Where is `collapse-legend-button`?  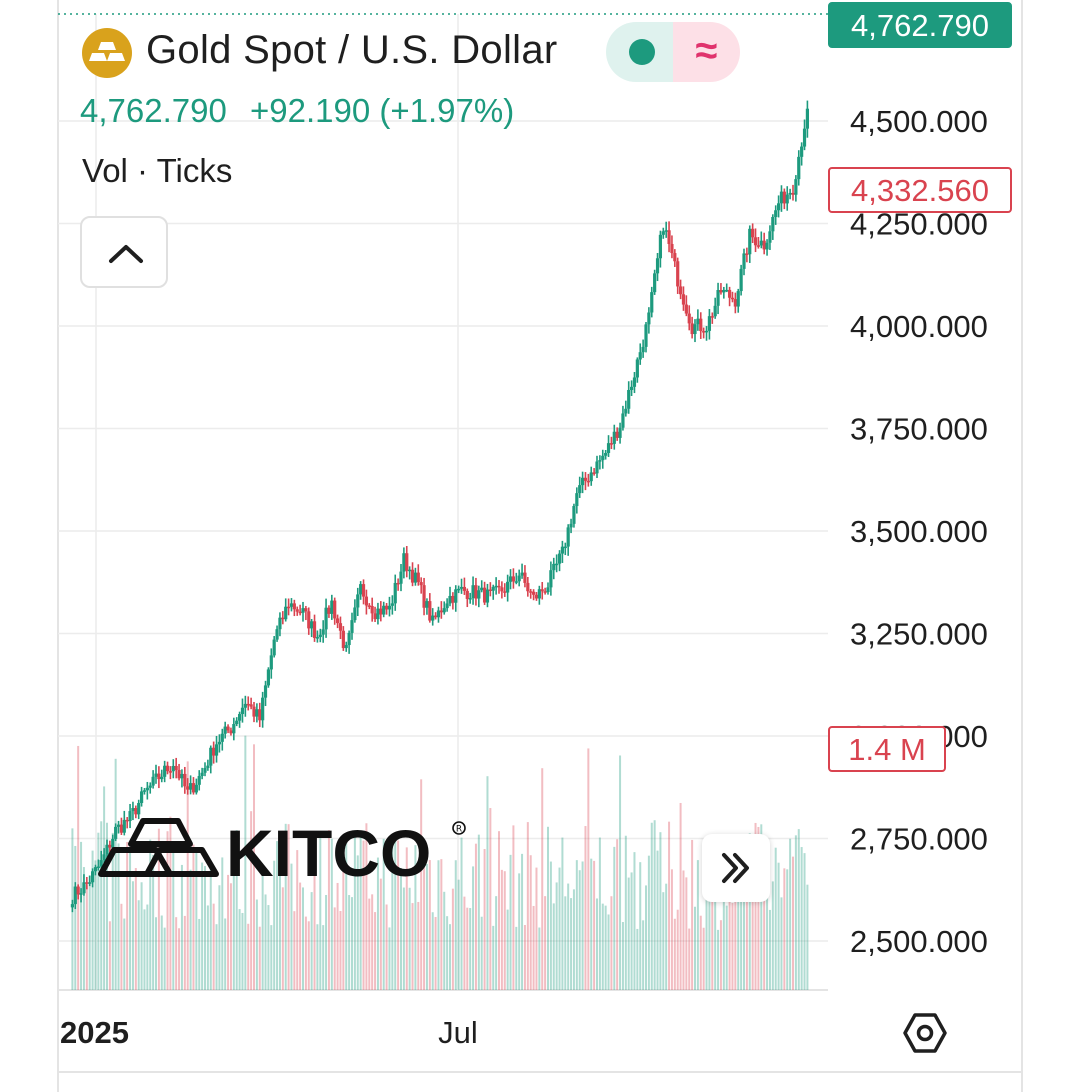 collapse-legend-button is located at coordinates (124, 252).